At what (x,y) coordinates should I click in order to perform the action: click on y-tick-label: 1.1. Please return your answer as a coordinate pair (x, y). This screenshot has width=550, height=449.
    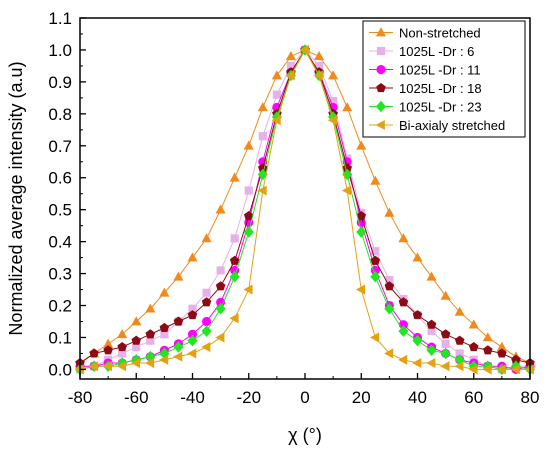
    Looking at the image, I should click on (60, 18).